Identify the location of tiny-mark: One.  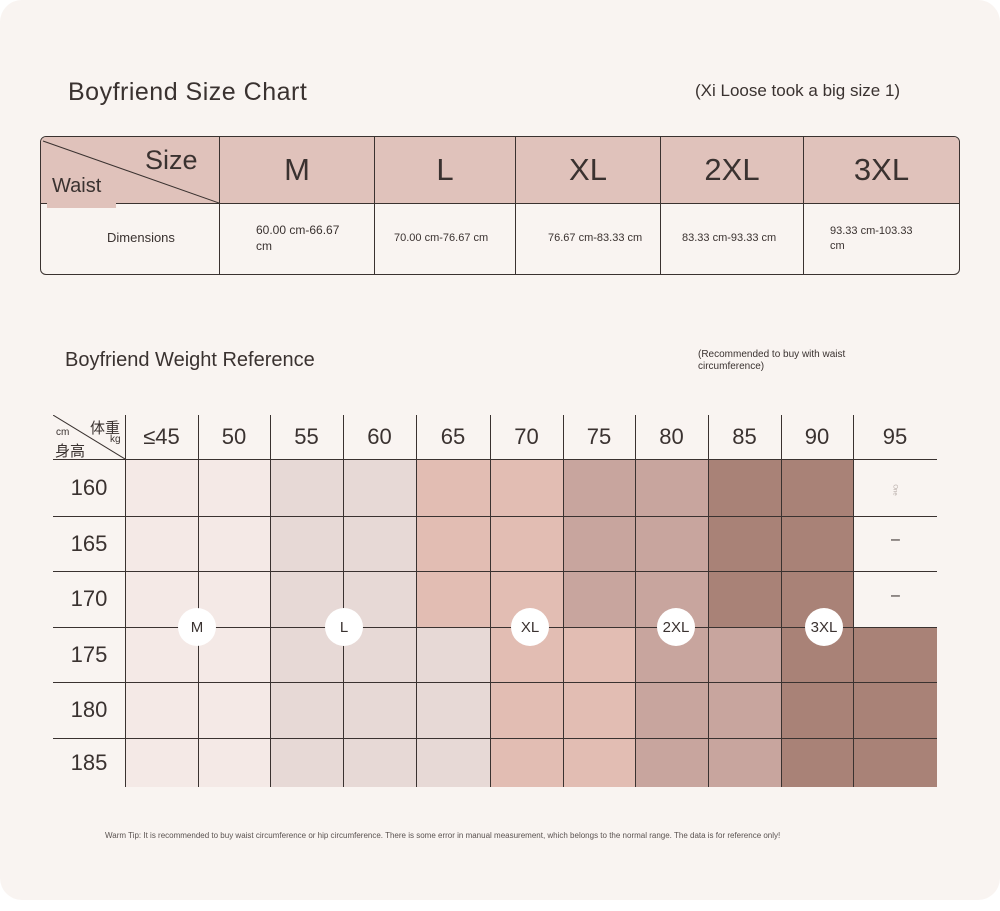
(894, 490).